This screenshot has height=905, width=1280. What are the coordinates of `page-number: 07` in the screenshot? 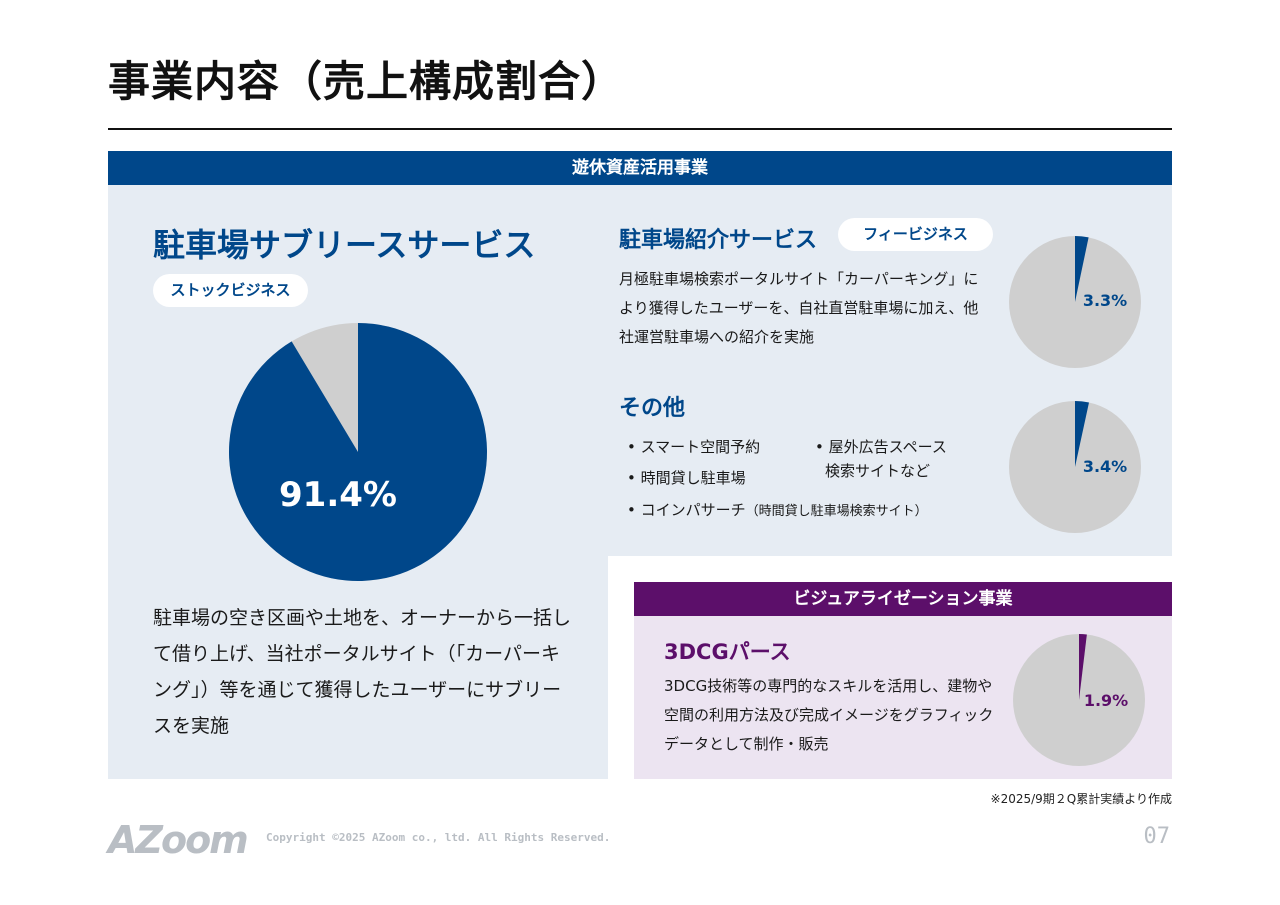 It's located at (1157, 836).